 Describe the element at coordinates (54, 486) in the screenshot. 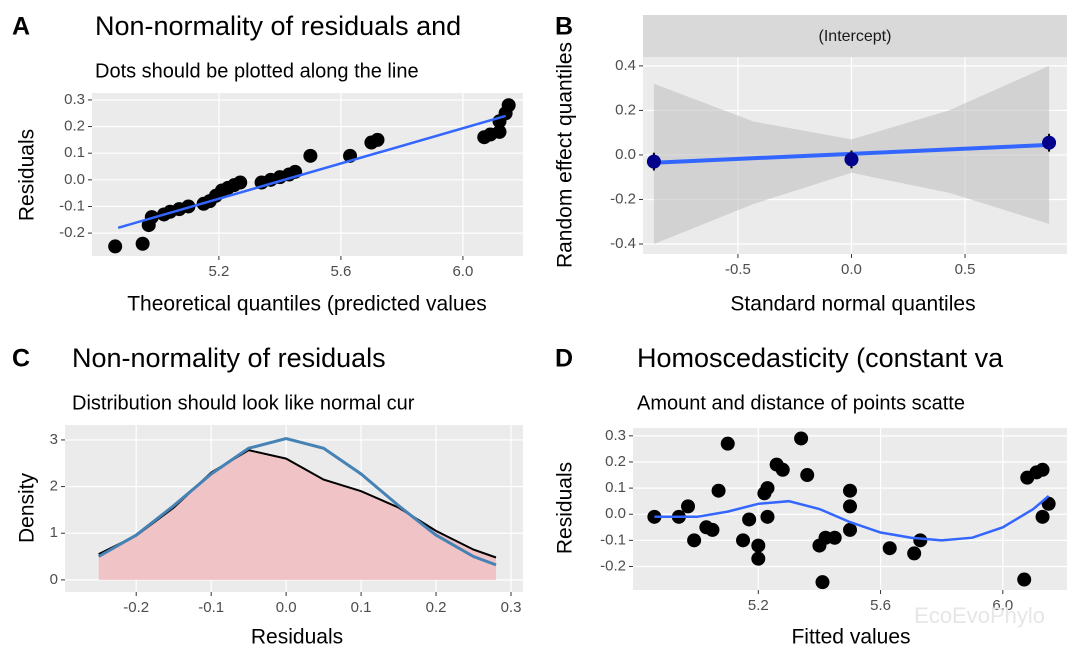

I see `y-tick-label: 2` at that location.